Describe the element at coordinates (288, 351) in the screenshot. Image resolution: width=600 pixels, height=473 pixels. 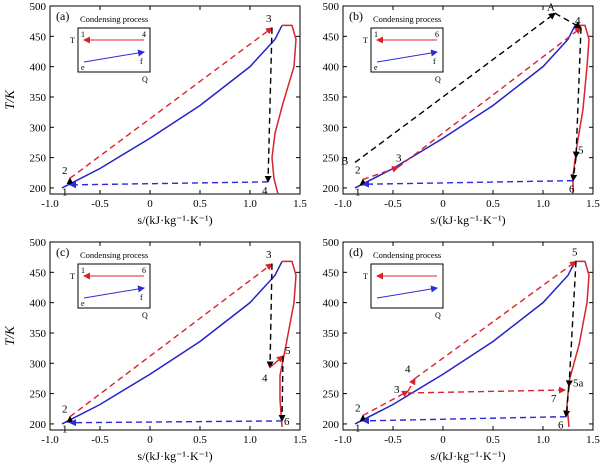
I see `state-point-5: 5` at that location.